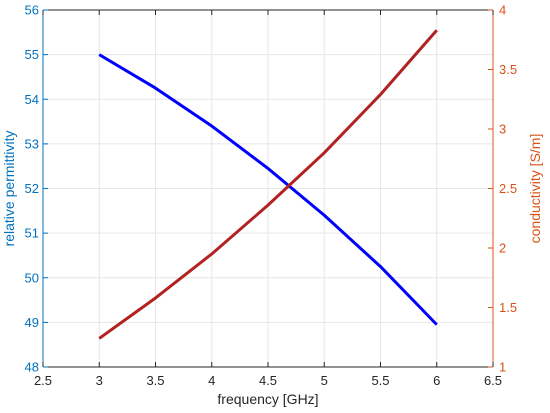 The height and width of the screenshot is (413, 550). Describe the element at coordinates (32, 99) in the screenshot. I see `y-left-tick-label: 54` at that location.